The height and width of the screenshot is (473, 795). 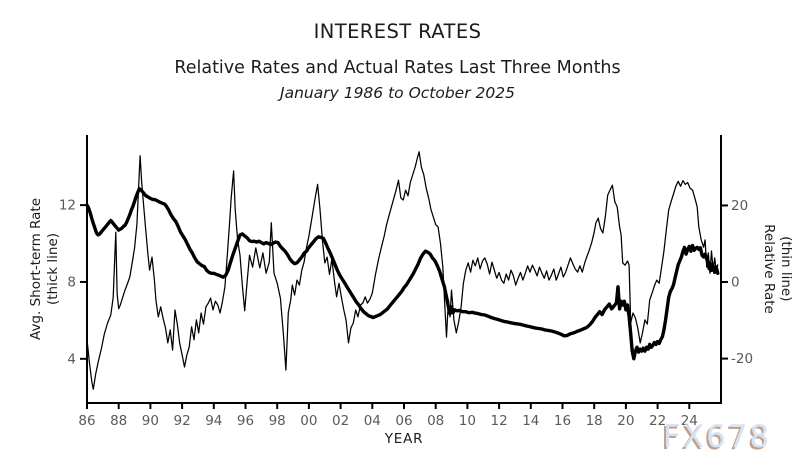 I want to click on svg-text: 08, so click(x=435, y=421).